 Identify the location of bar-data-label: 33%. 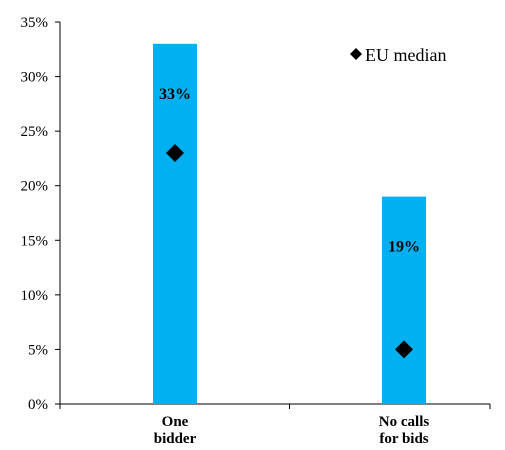
(175, 94).